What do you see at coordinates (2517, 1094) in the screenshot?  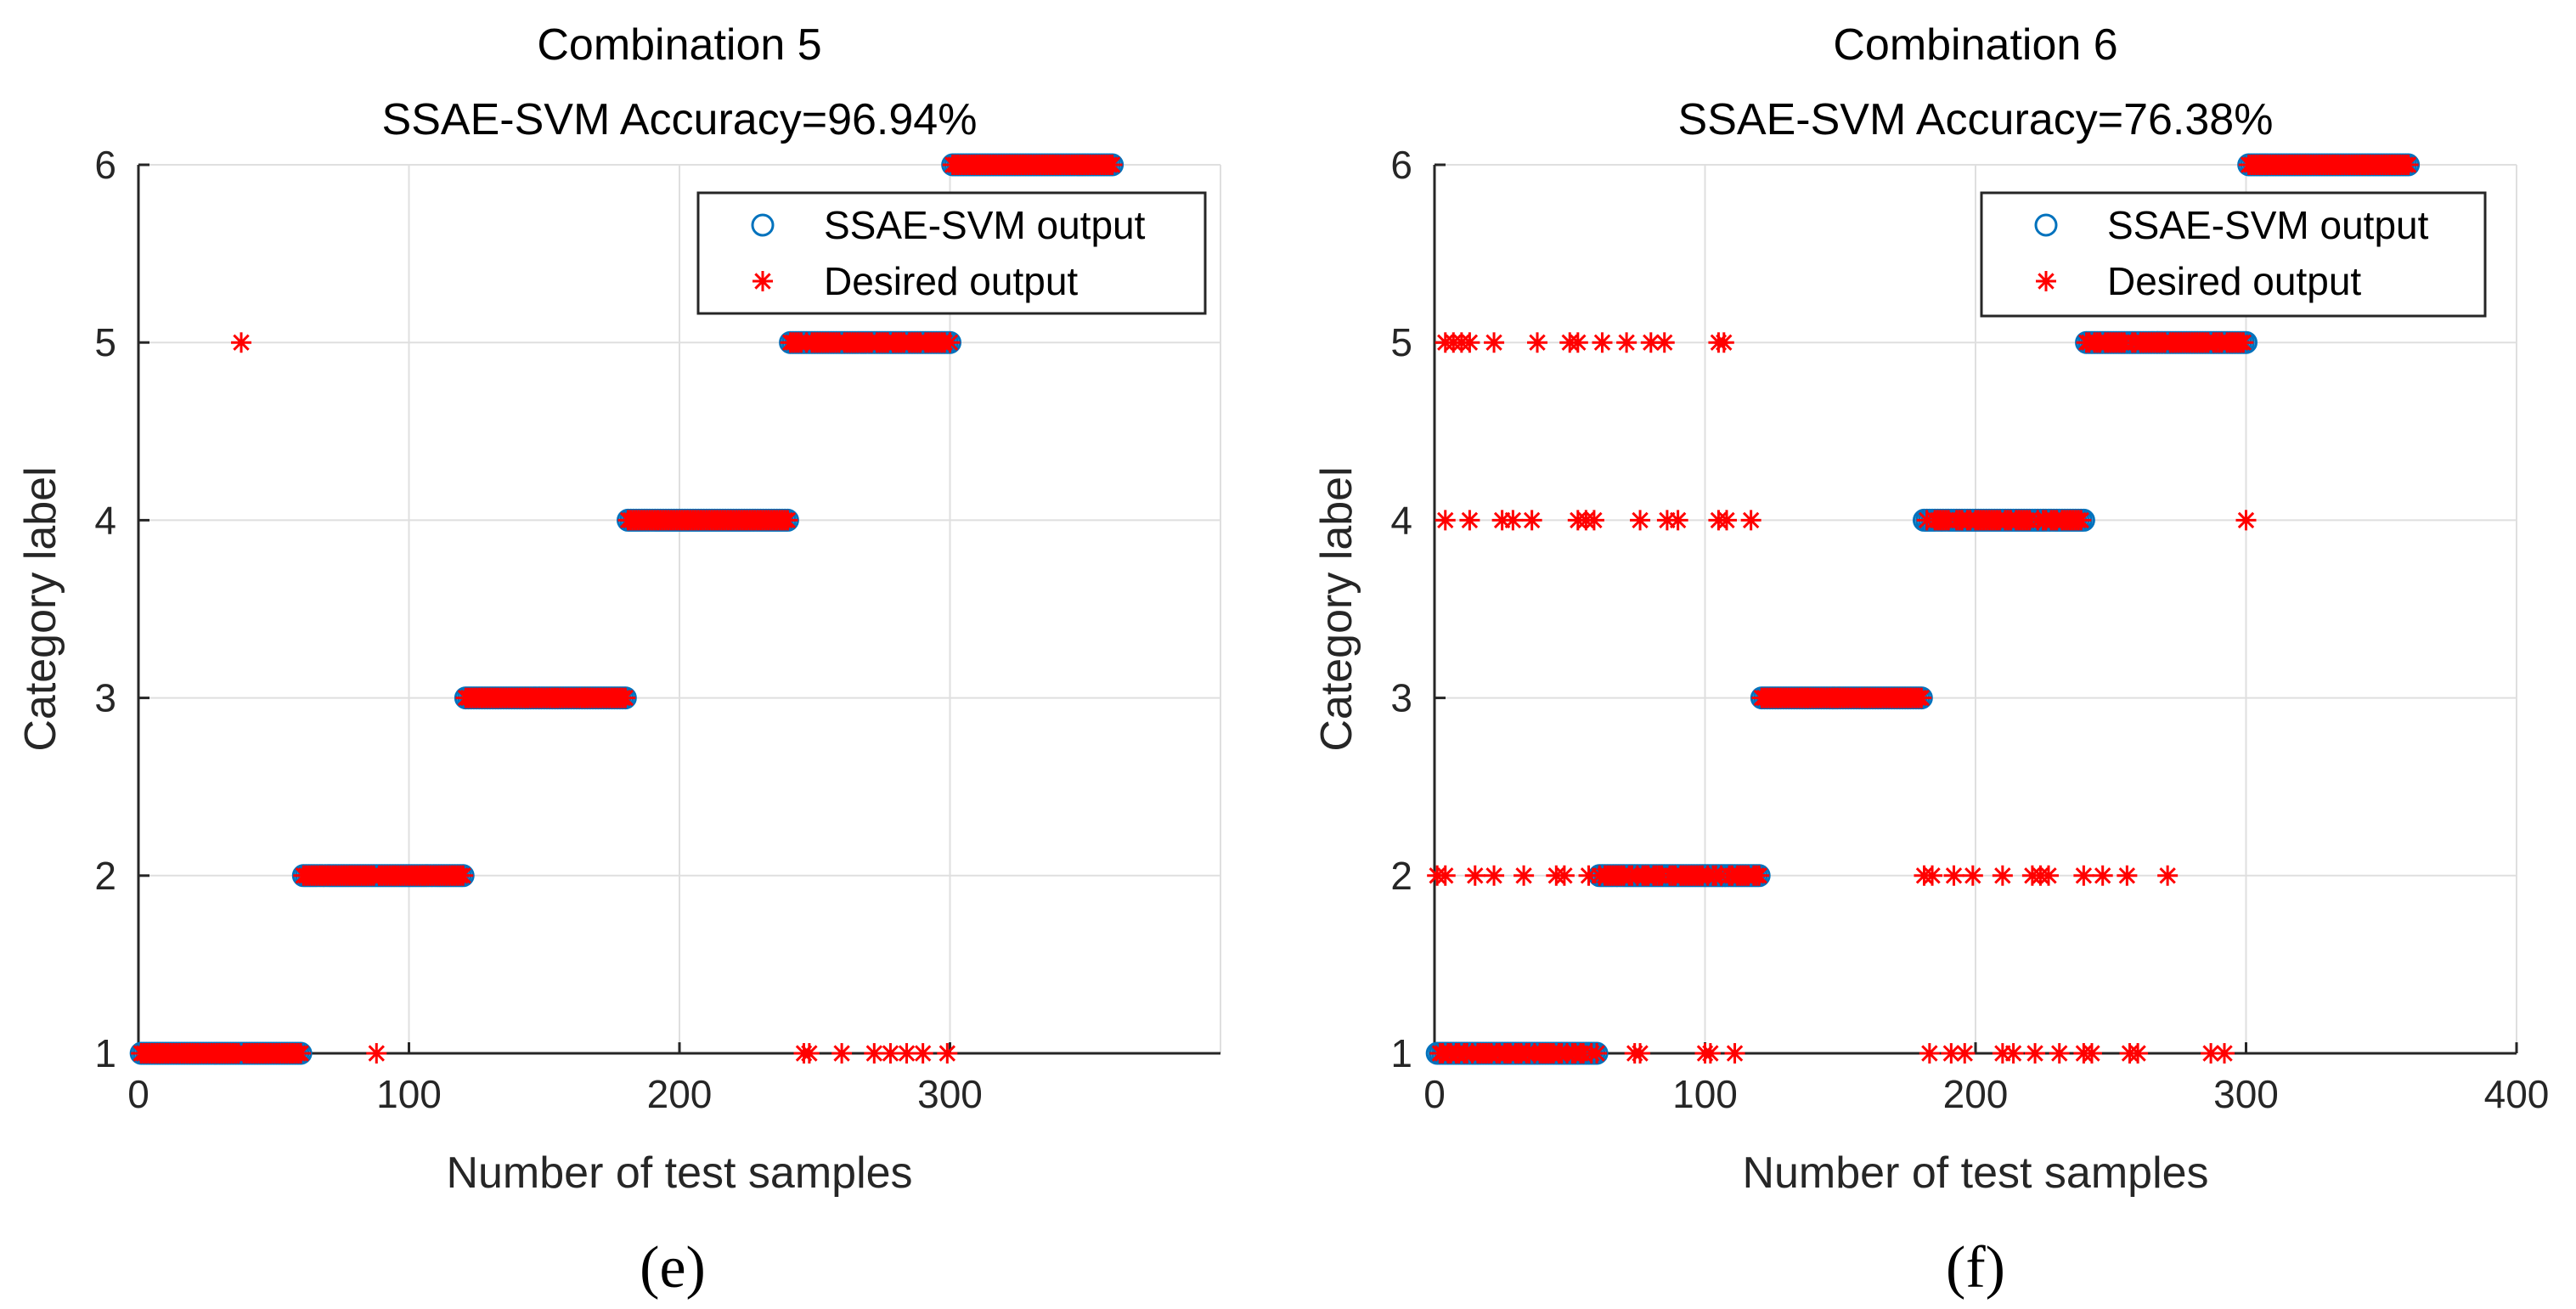 I see `x-tick-label: 400` at bounding box center [2517, 1094].